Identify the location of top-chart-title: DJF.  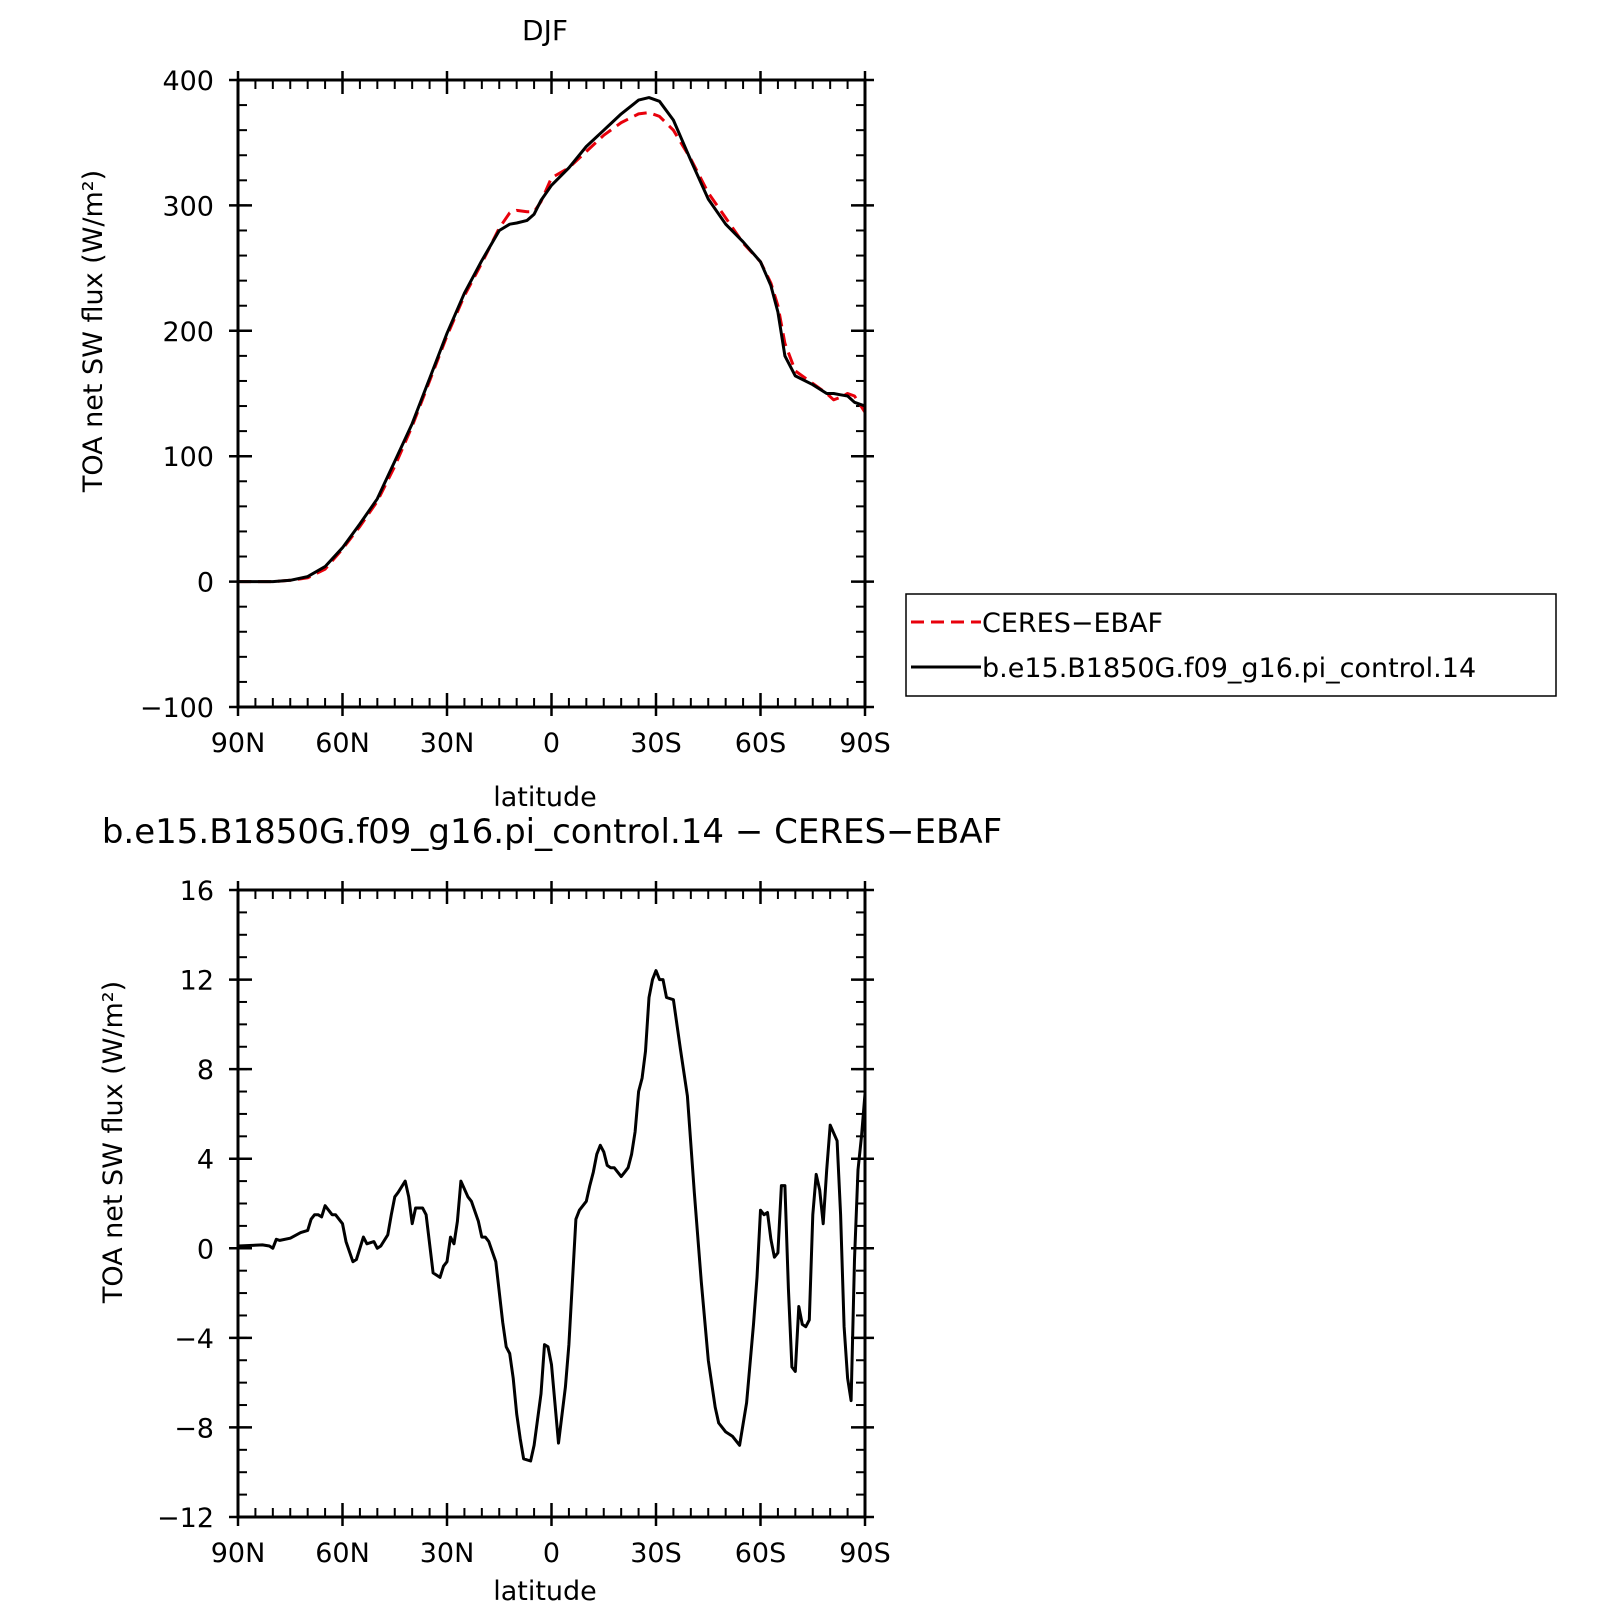
(545, 30).